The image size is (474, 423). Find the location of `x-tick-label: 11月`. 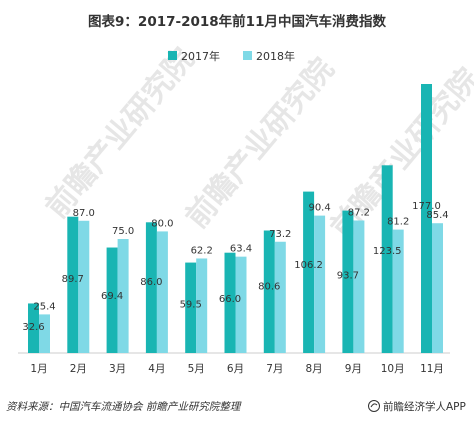

x-tick-label: 11月 is located at coordinates (432, 369).